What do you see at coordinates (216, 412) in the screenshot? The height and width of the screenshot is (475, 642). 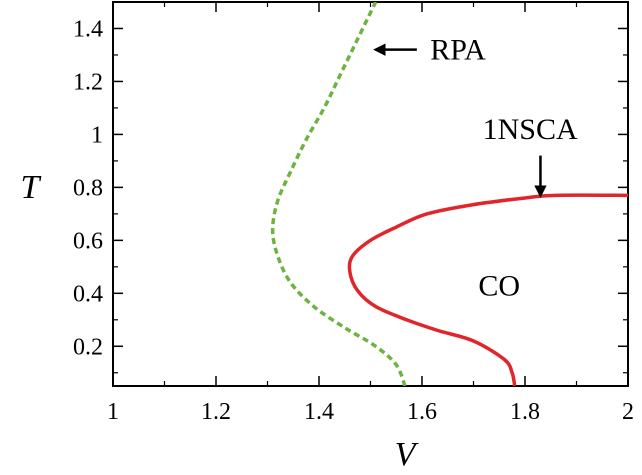 I see `x-tick-label: 1.2` at bounding box center [216, 412].